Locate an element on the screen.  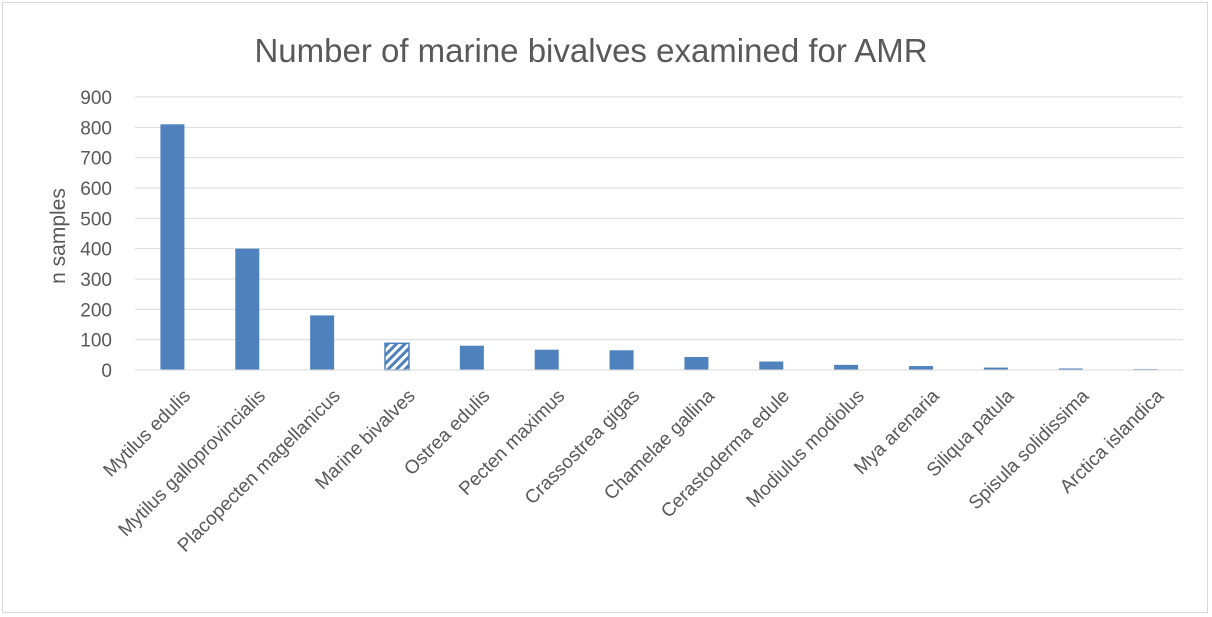
y-tick-label: 700 is located at coordinates (96, 159).